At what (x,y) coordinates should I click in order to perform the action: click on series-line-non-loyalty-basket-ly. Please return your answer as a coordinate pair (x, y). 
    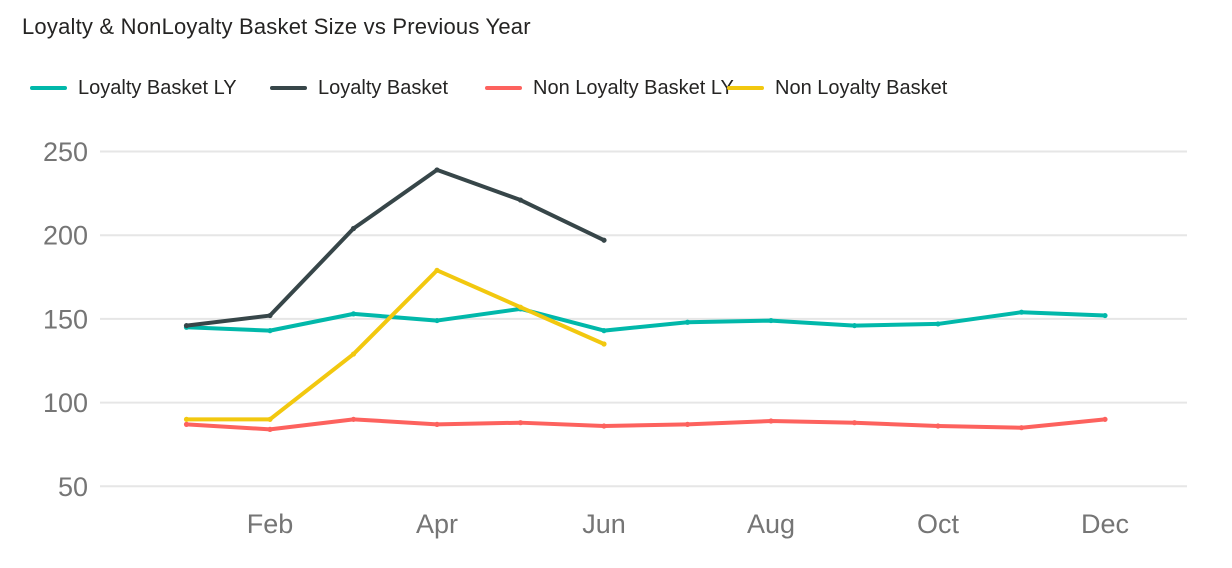
    Looking at the image, I should click on (645, 424).